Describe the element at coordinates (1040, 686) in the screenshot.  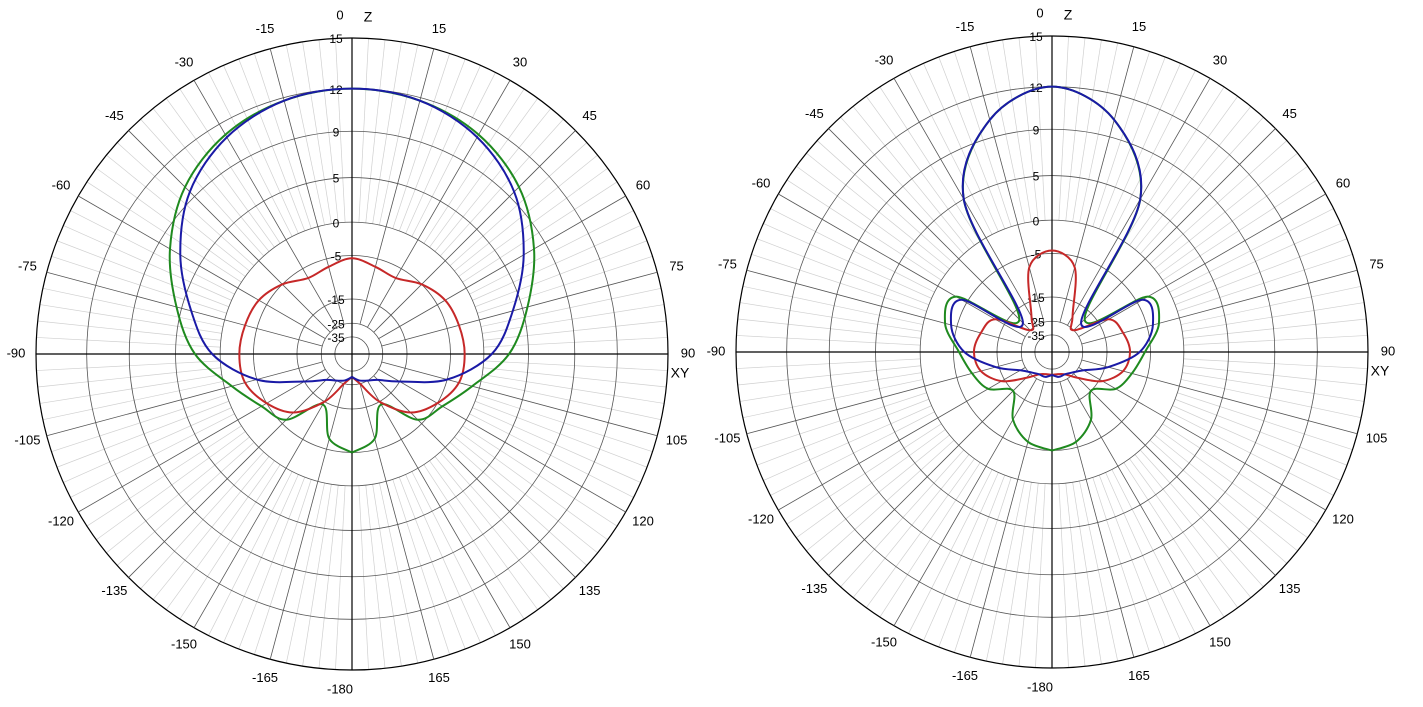
I see `angle-label: -180` at that location.